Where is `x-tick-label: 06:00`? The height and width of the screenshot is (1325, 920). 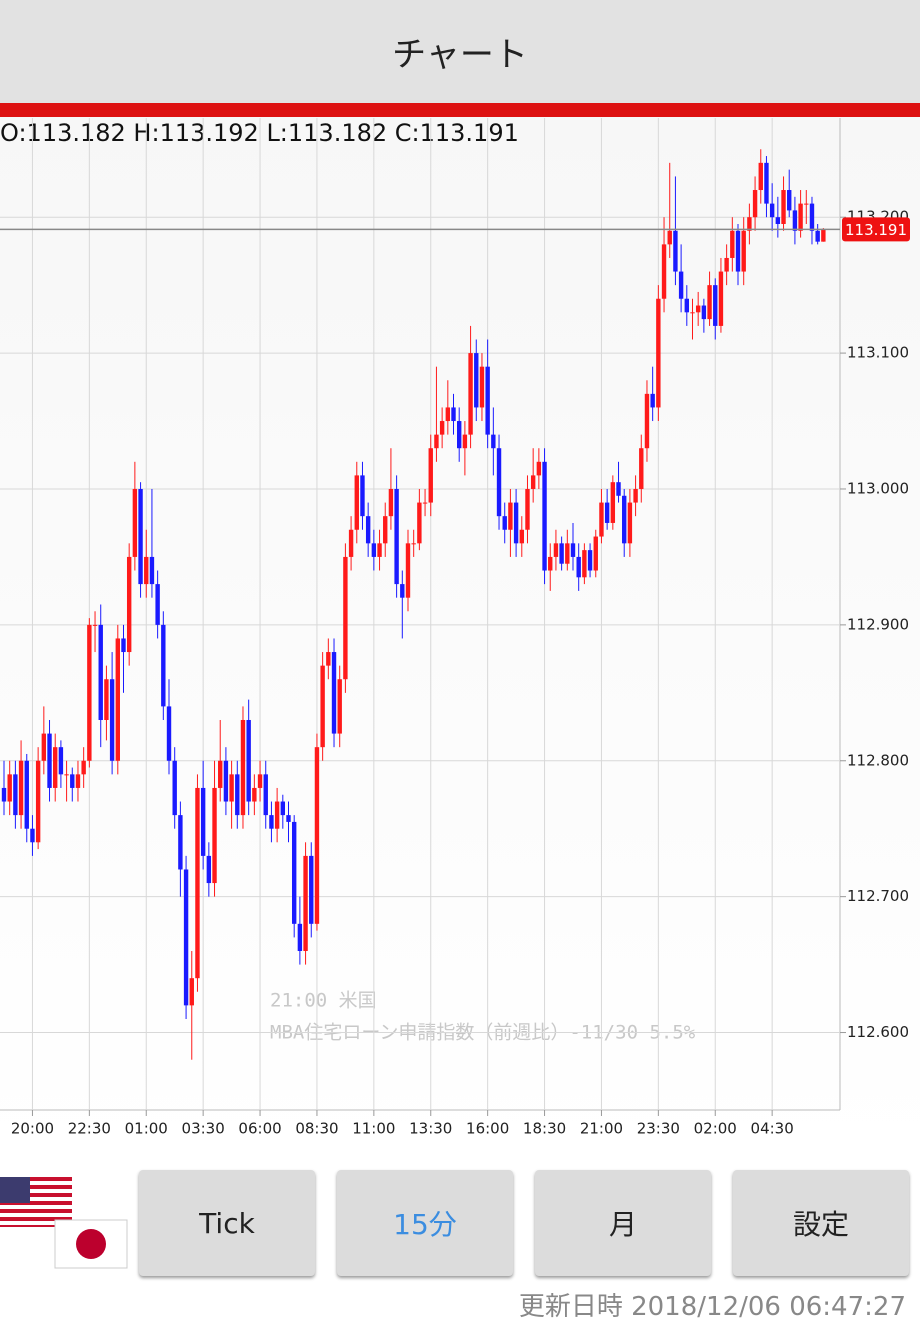 x-tick-label: 06:00 is located at coordinates (259, 1129).